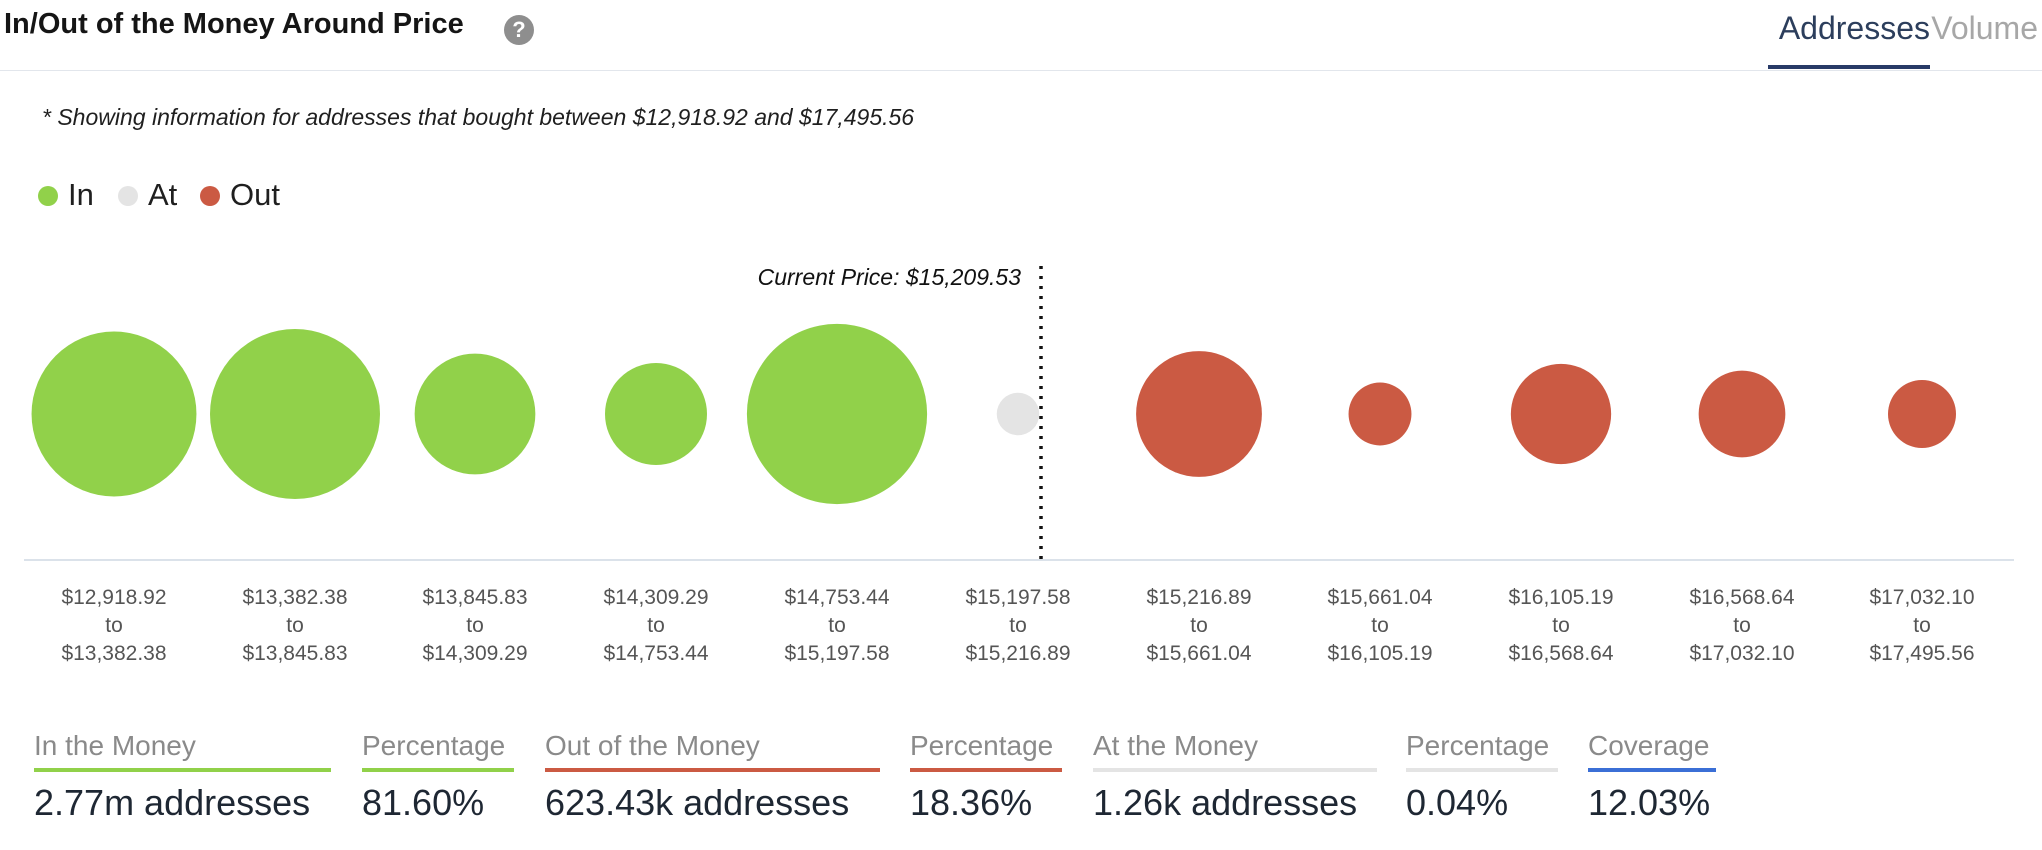  Describe the element at coordinates (128, 196) in the screenshot. I see `legend-swatch-at` at that location.